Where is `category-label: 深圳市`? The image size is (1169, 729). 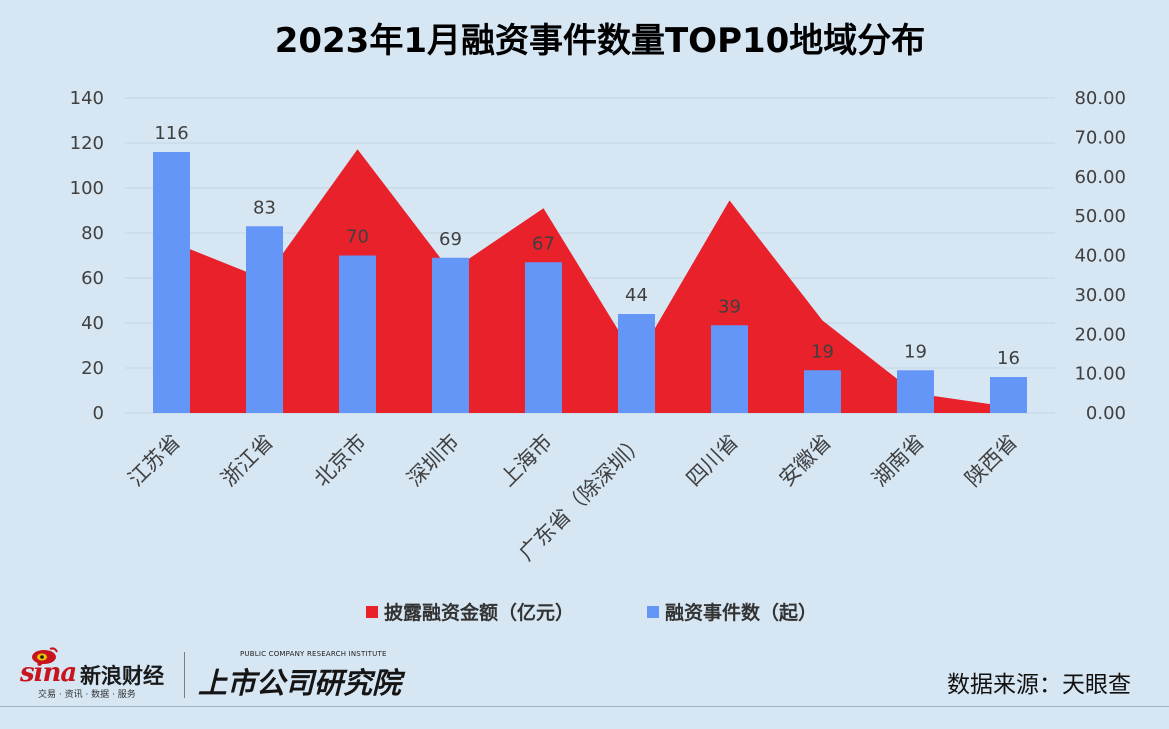
category-label: 深圳市 is located at coordinates (434, 461).